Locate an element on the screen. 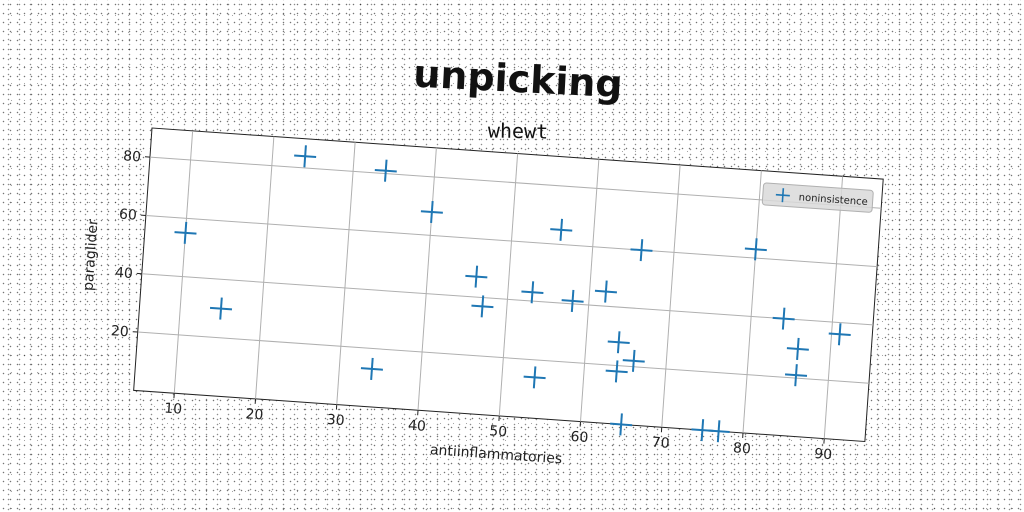 This screenshot has height=512, width=1024. x-tick-label: 60 is located at coordinates (579, 437).